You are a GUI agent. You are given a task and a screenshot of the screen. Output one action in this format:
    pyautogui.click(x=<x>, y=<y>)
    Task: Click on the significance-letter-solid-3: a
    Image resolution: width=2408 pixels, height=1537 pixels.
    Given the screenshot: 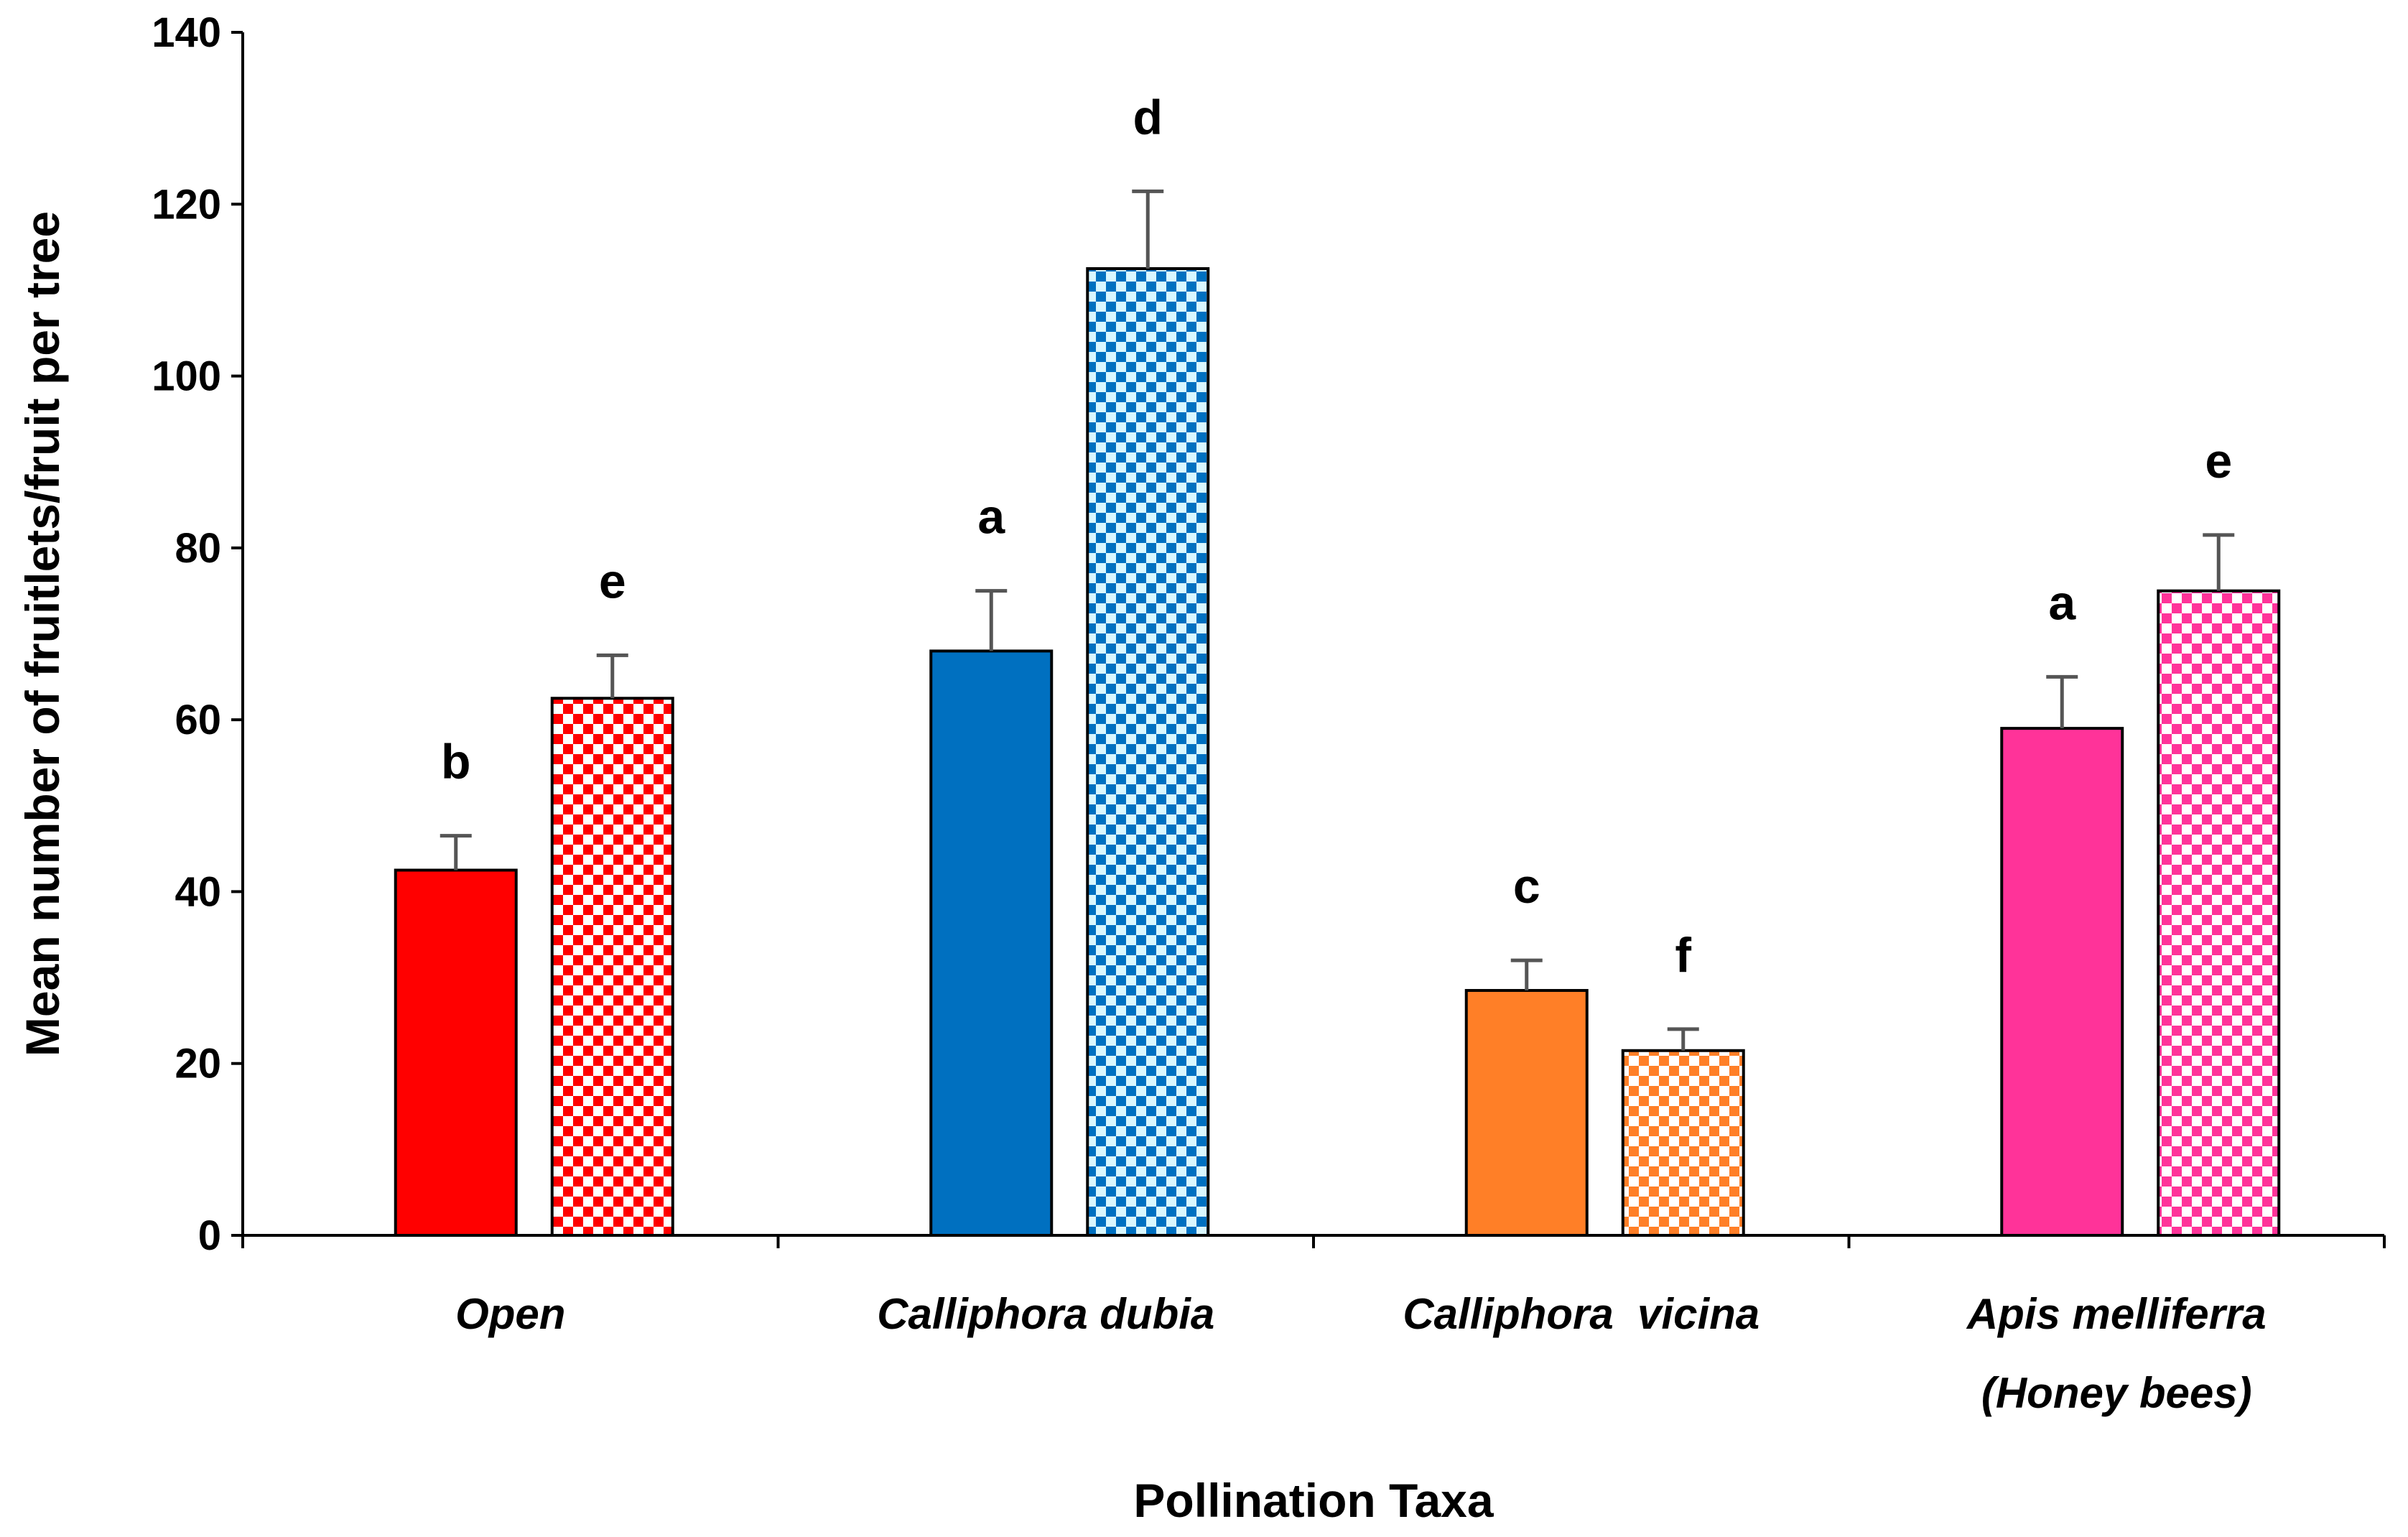 What is the action you would take?
    pyautogui.click(x=2062, y=602)
    